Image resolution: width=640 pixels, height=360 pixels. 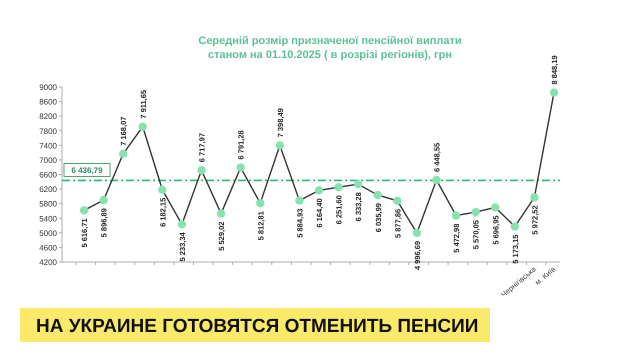 What do you see at coordinates (48, 87) in the screenshot?
I see `y-tick-label: 9000` at bounding box center [48, 87].